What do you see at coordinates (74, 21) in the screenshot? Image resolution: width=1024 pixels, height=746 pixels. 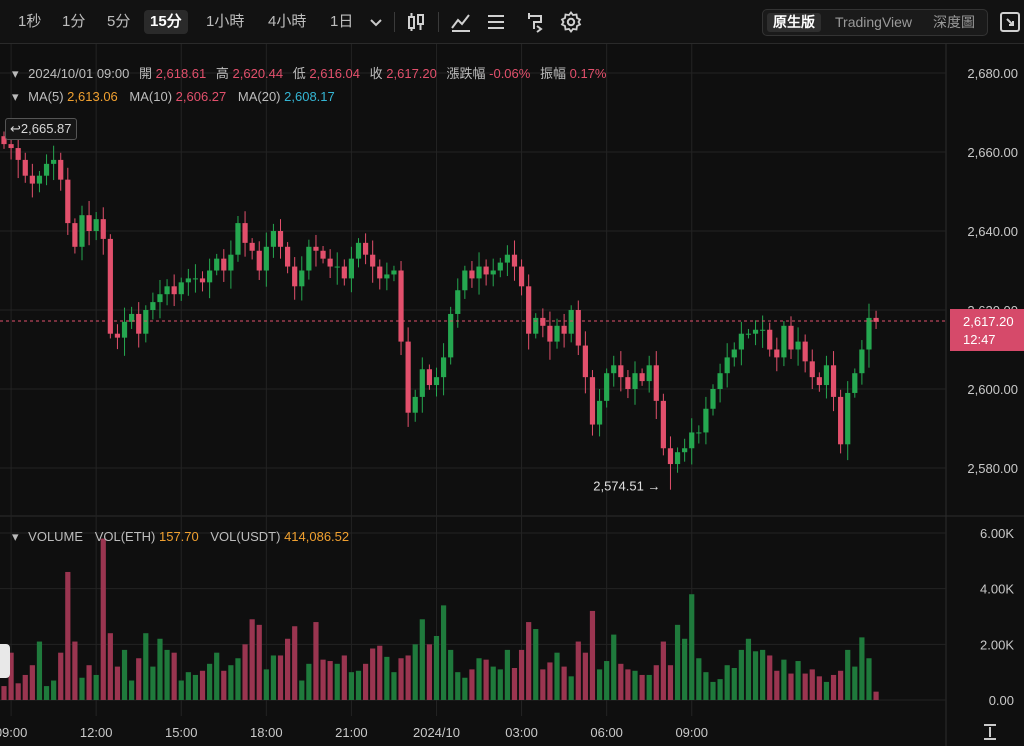 I see `timeframe-1m: 1分` at bounding box center [74, 21].